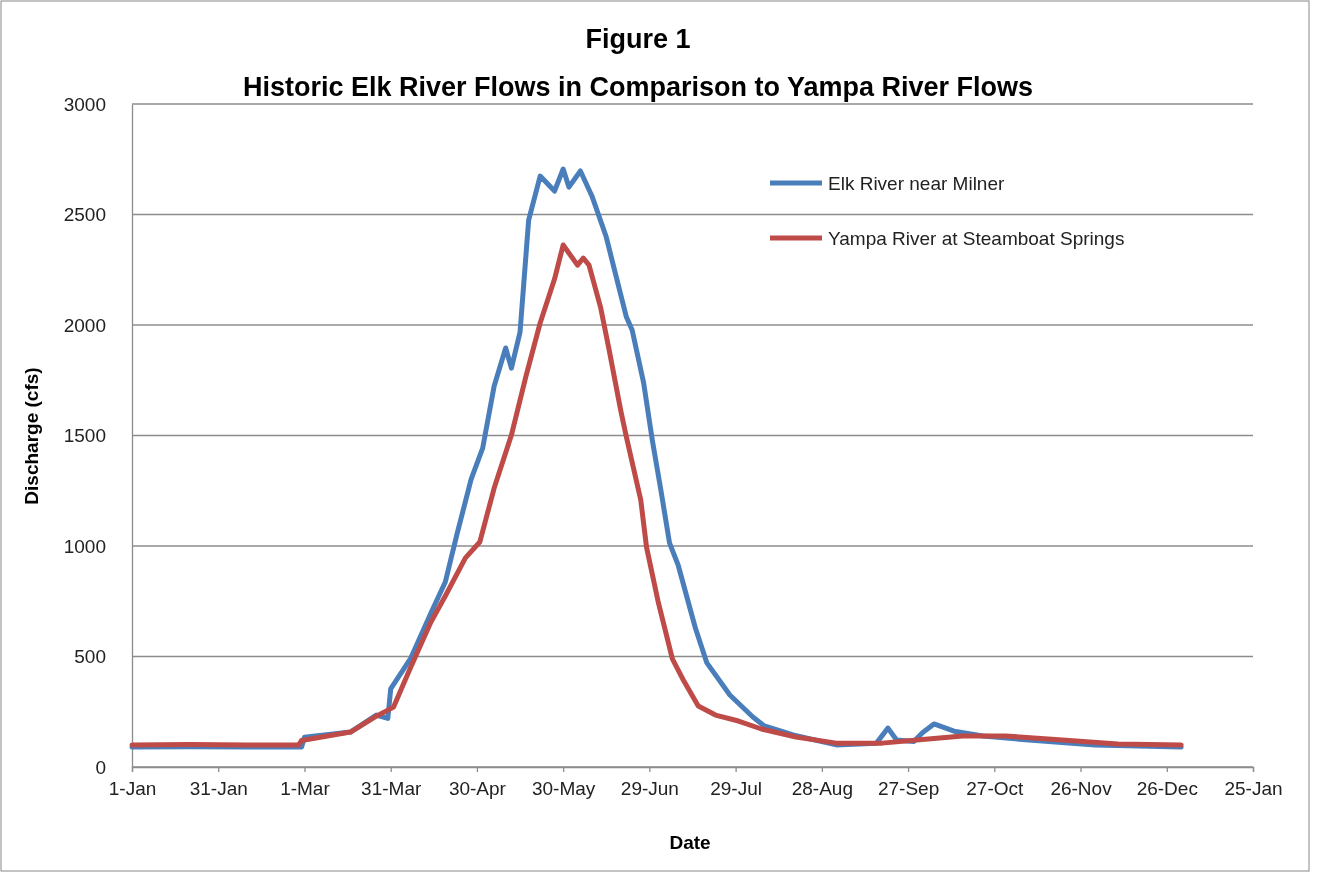  What do you see at coordinates (100, 767) in the screenshot?
I see `y-tick-label: 0` at bounding box center [100, 767].